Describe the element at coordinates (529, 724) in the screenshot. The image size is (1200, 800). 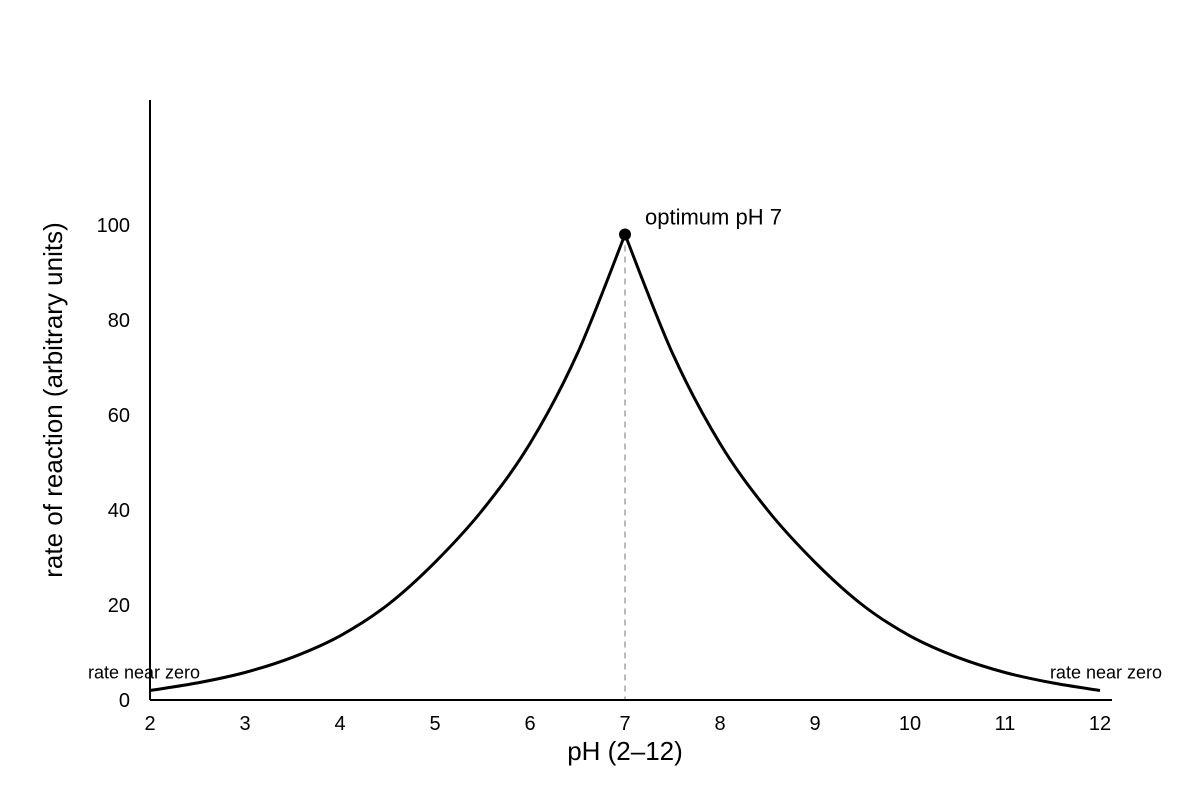
I see `x-tick-label: 6` at that location.